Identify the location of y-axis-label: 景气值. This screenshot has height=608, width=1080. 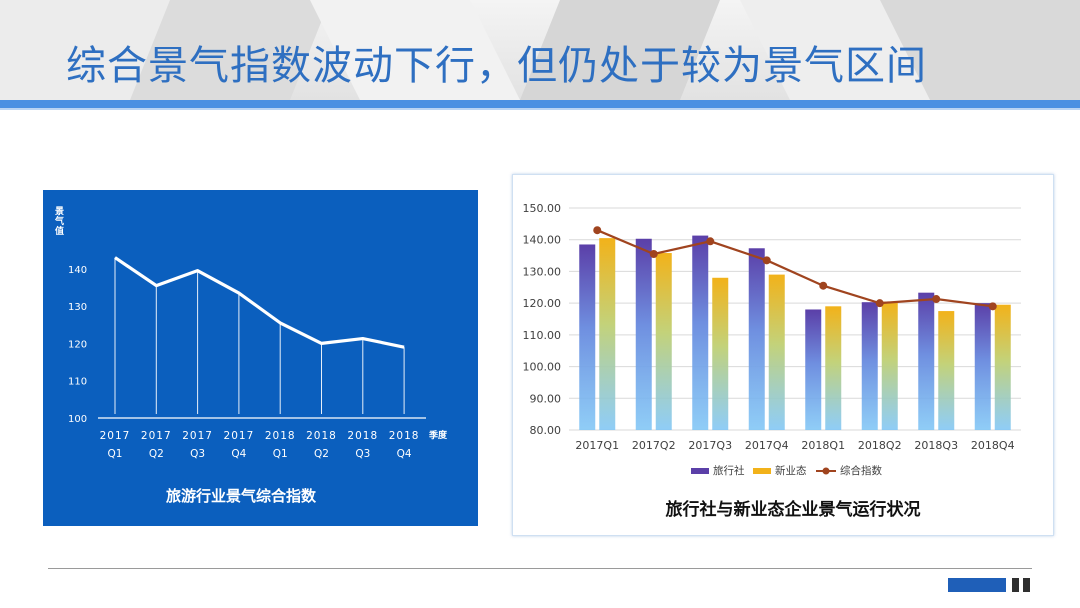
(59, 221).